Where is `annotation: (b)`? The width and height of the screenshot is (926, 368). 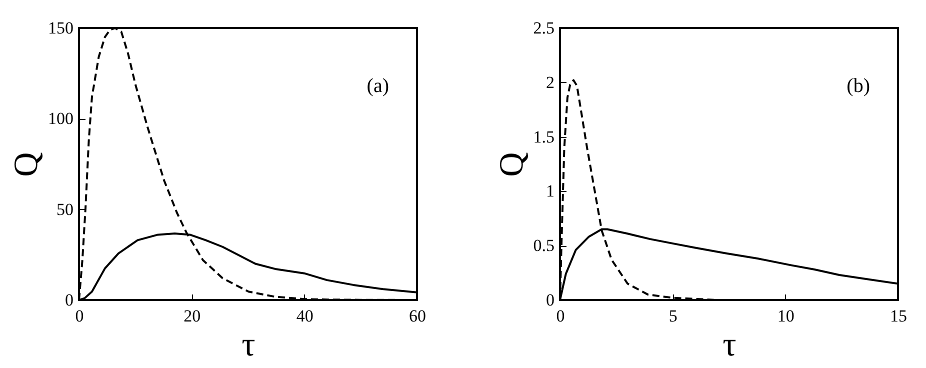 annotation: (b) is located at coordinates (858, 86).